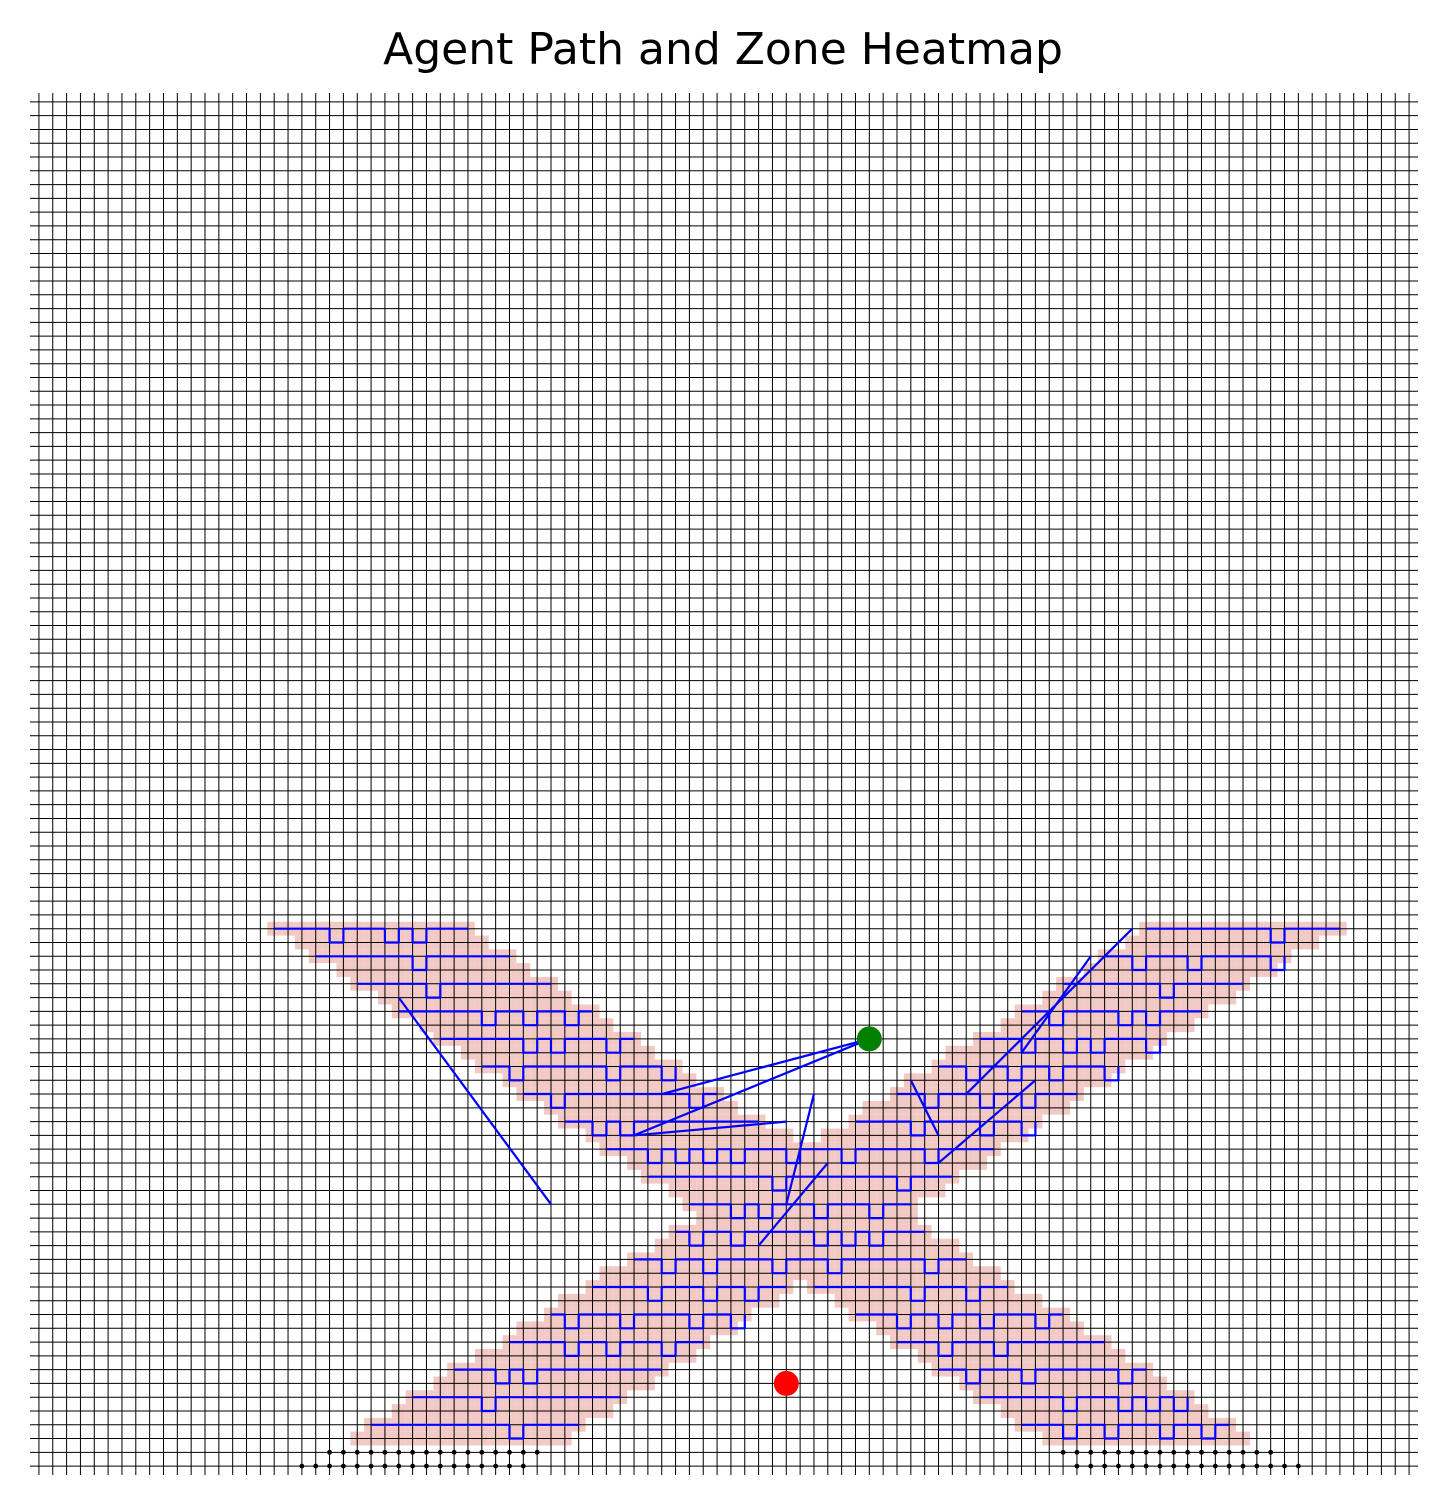  What do you see at coordinates (869, 1039) in the screenshot?
I see `start-marker` at bounding box center [869, 1039].